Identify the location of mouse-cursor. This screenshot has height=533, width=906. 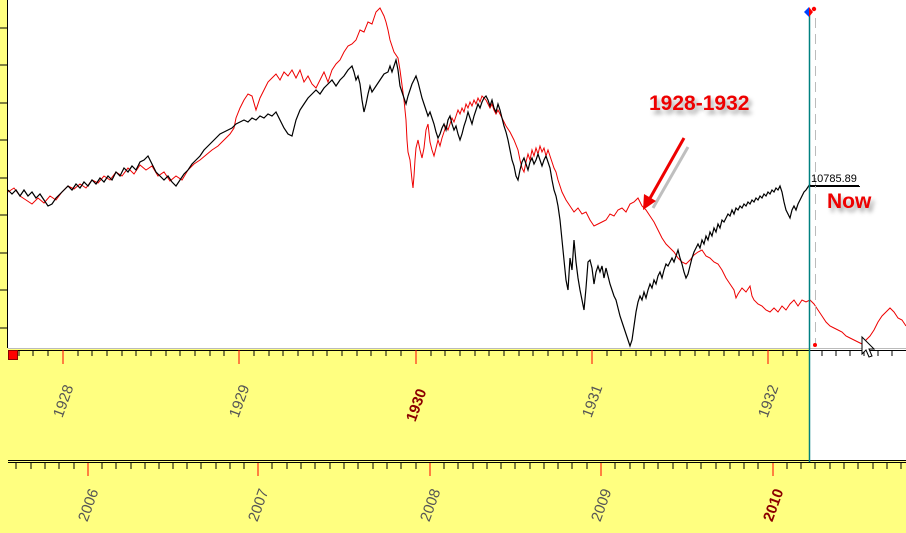
(868, 346).